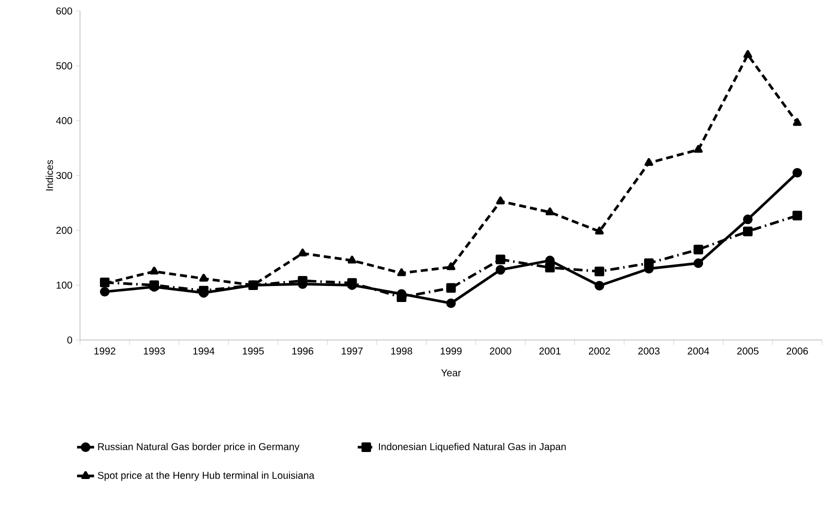  Describe the element at coordinates (154, 351) in the screenshot. I see `x-tick-label: 1993` at that location.